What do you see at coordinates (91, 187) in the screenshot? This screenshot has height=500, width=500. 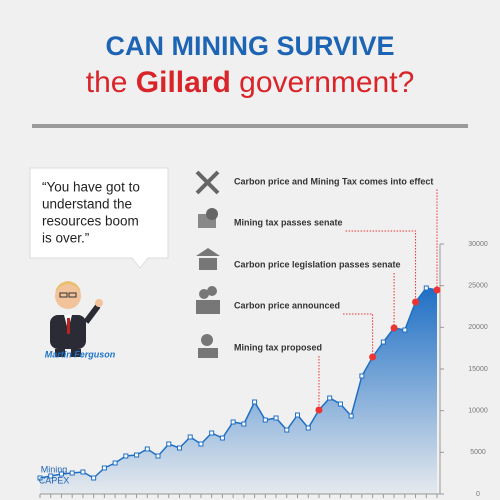 I see `quote-line: “You have got to` at bounding box center [91, 187].